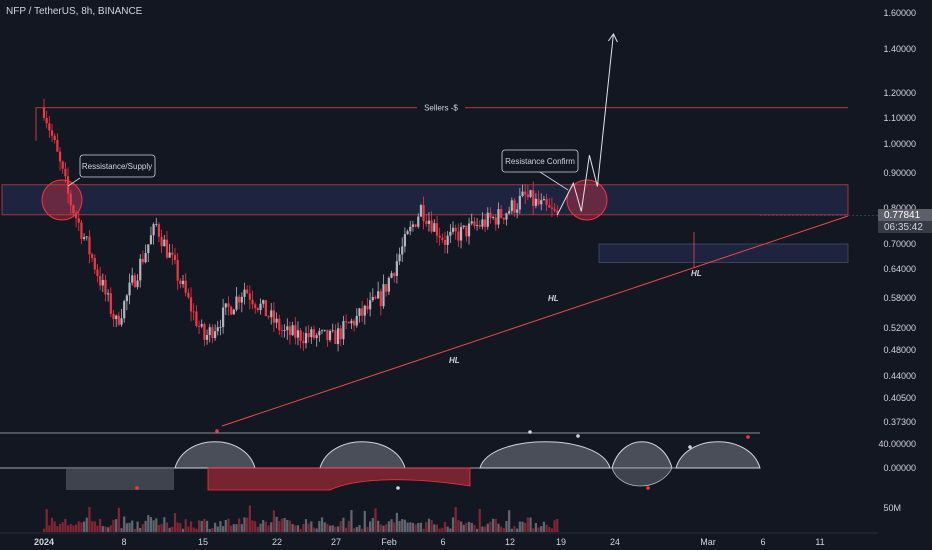  I want to click on rejection-circle-right, so click(587, 200).